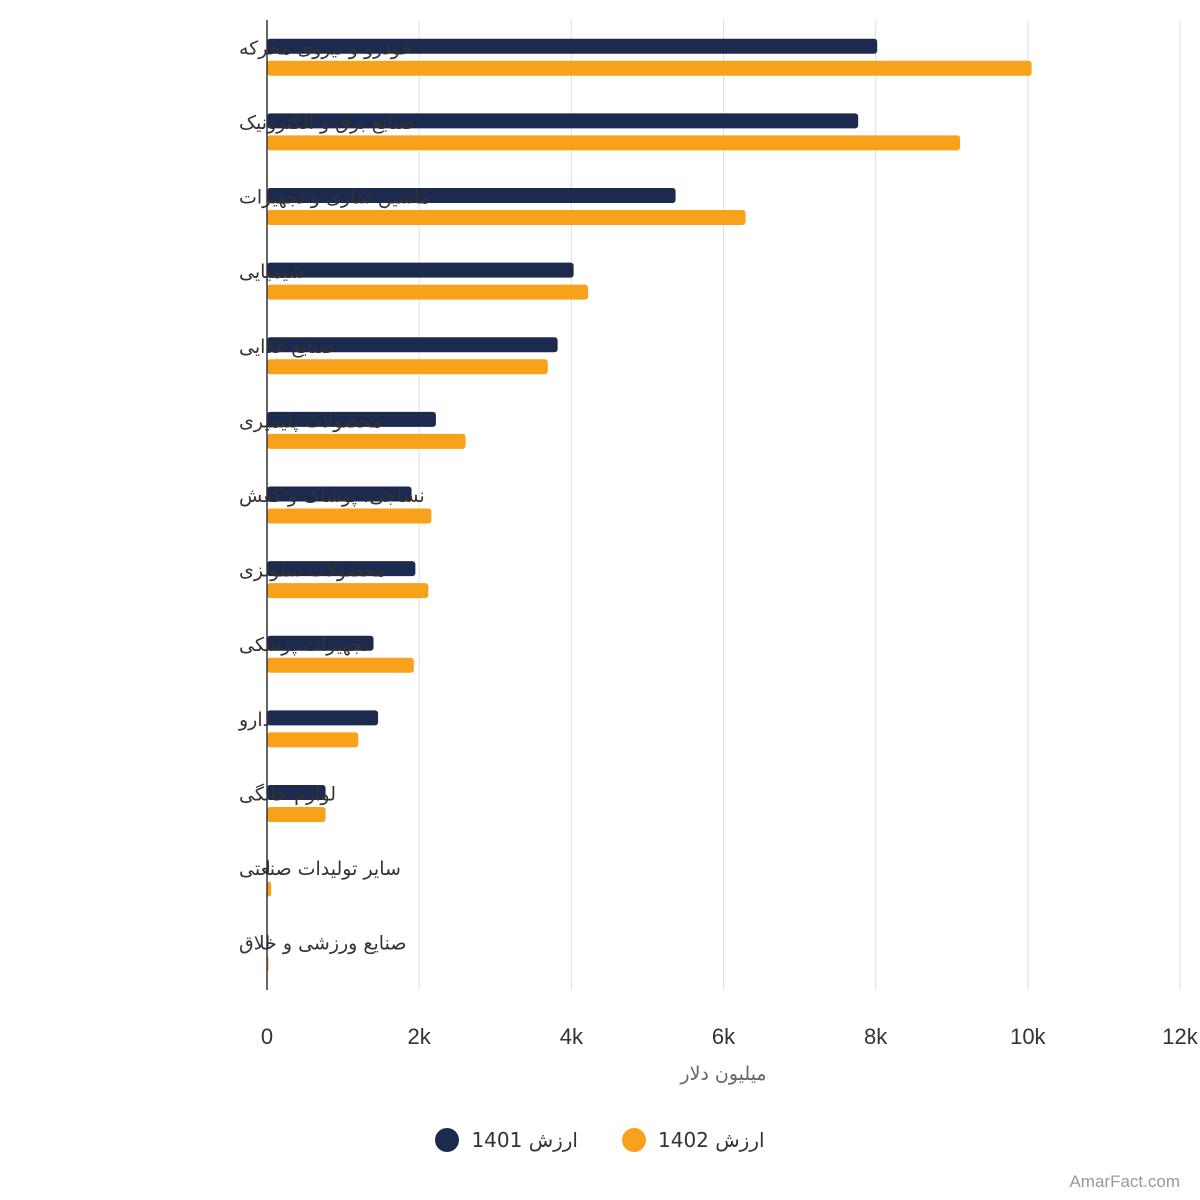 The image size is (1200, 1200). I want to click on x-tick-label: 6k, so click(724, 1036).